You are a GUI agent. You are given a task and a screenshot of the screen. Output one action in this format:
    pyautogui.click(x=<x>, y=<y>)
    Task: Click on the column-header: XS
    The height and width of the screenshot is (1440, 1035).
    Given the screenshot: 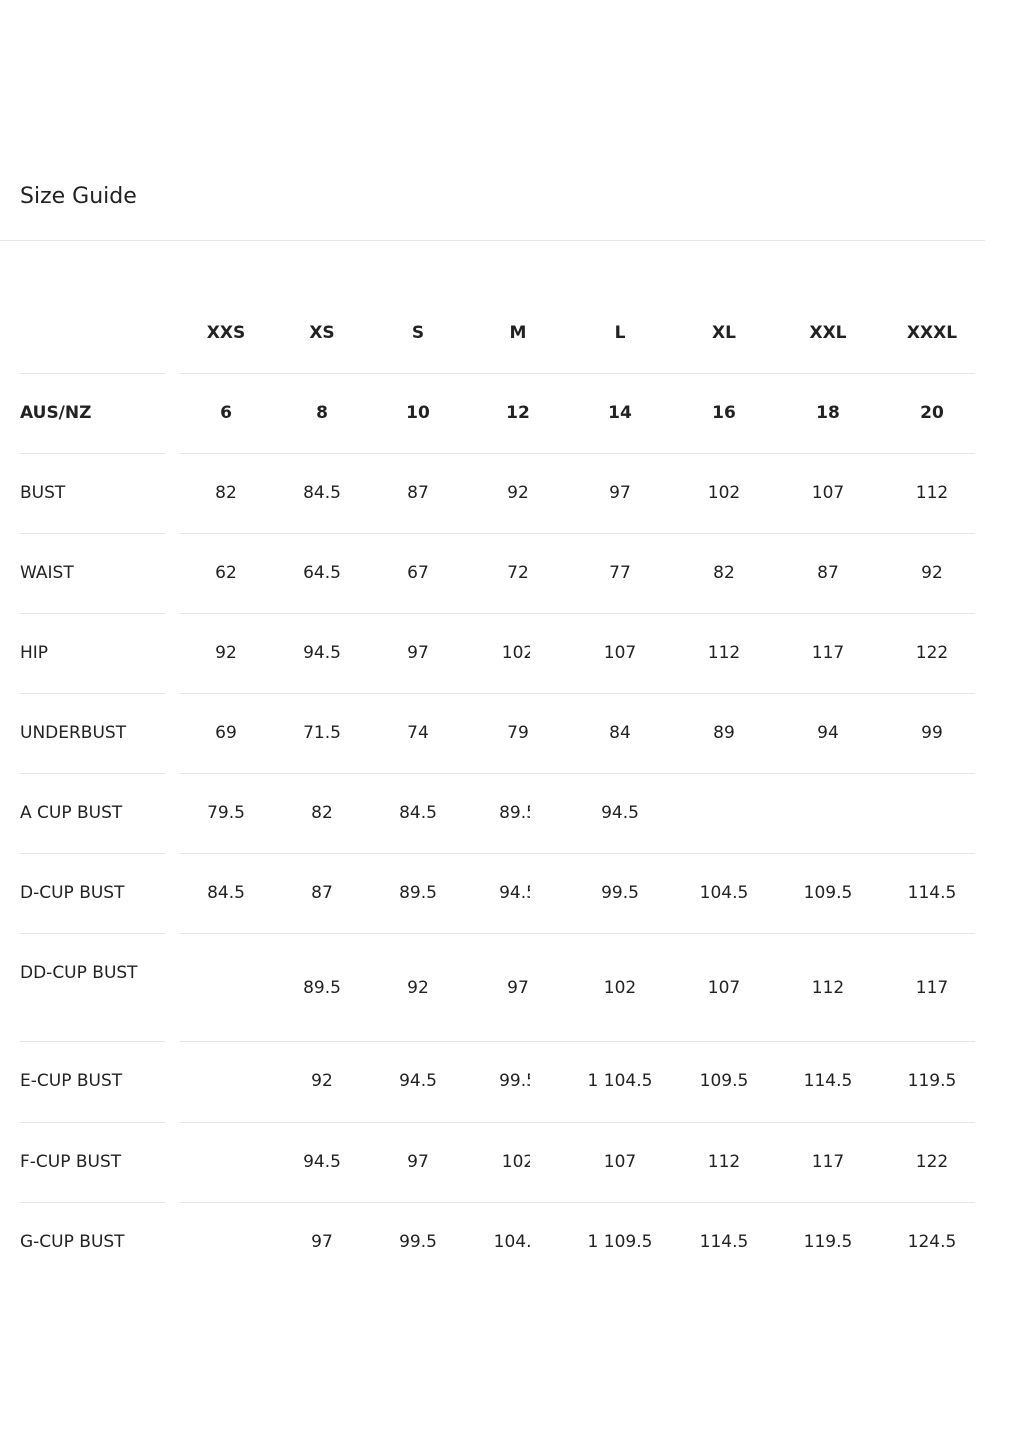 What is the action you would take?
    pyautogui.click(x=322, y=333)
    